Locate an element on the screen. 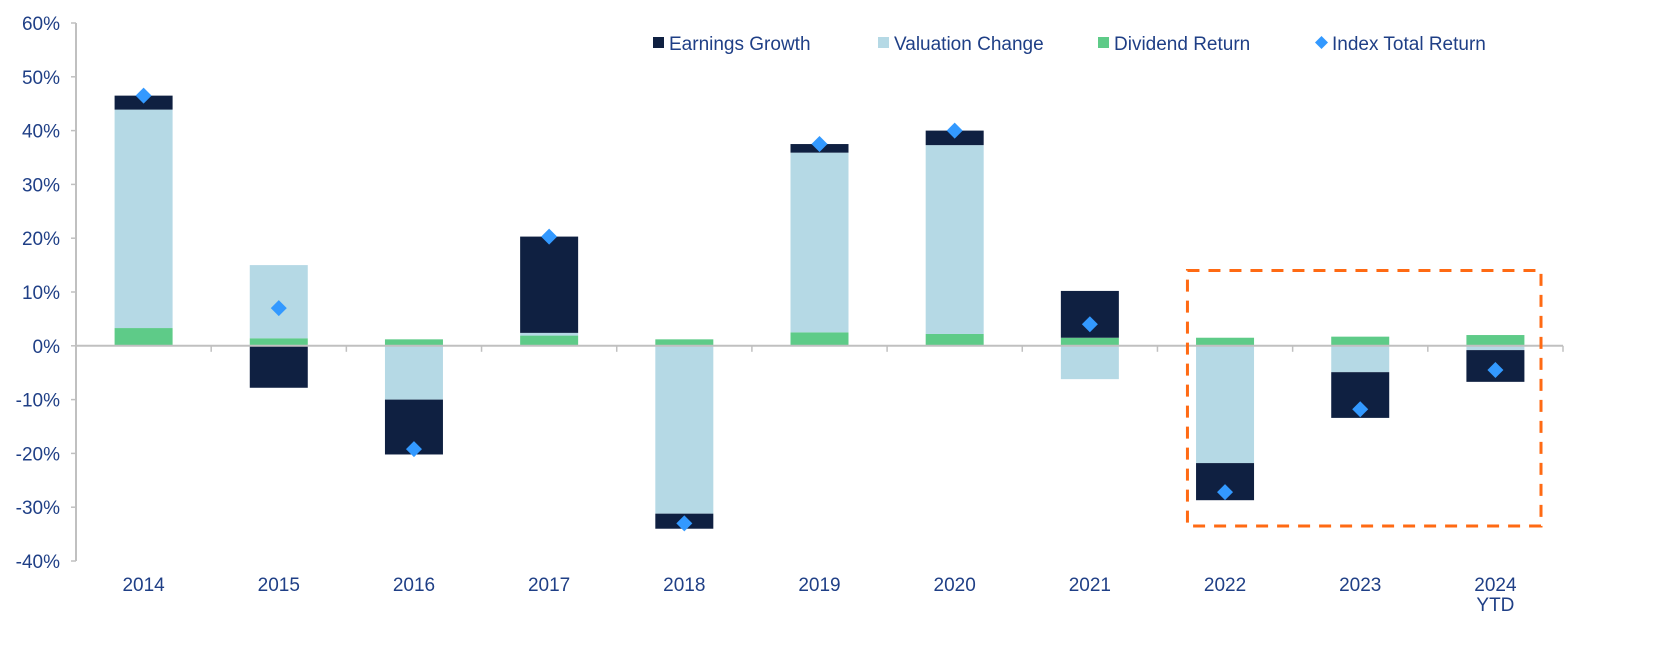 This screenshot has width=1670, height=668. annotations is located at coordinates (1364, 398).